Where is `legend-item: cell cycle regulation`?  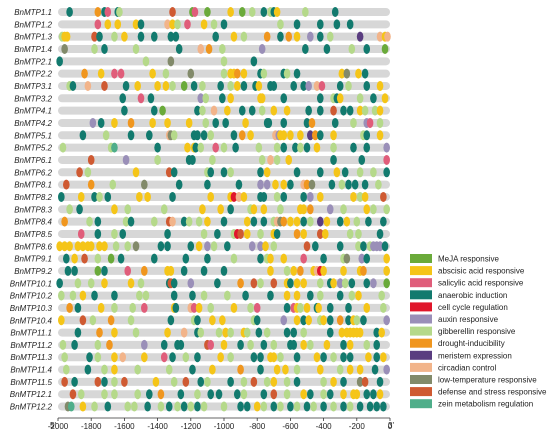
legend-item: cell cycle regulation is located at coordinates (459, 307).